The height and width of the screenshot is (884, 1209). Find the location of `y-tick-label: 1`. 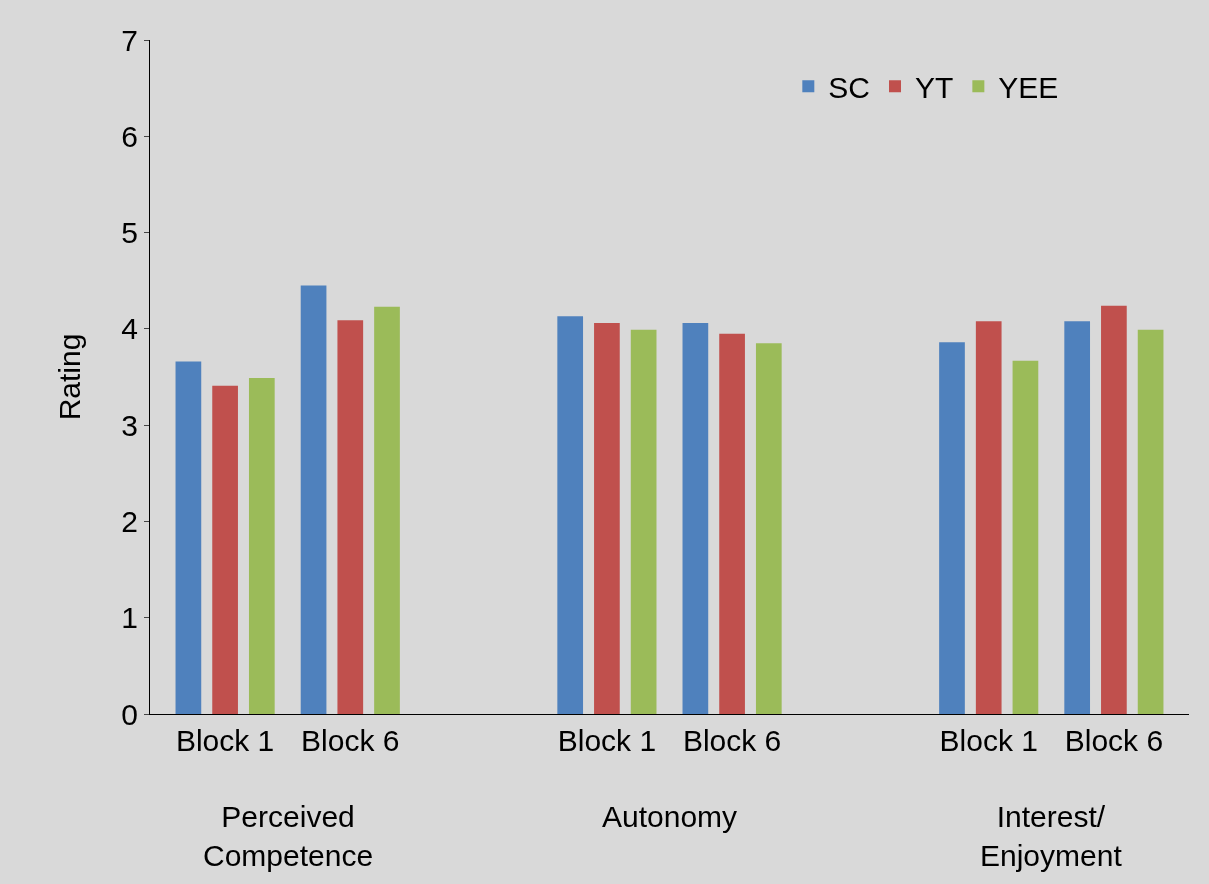

y-tick-label: 1 is located at coordinates (129, 618).